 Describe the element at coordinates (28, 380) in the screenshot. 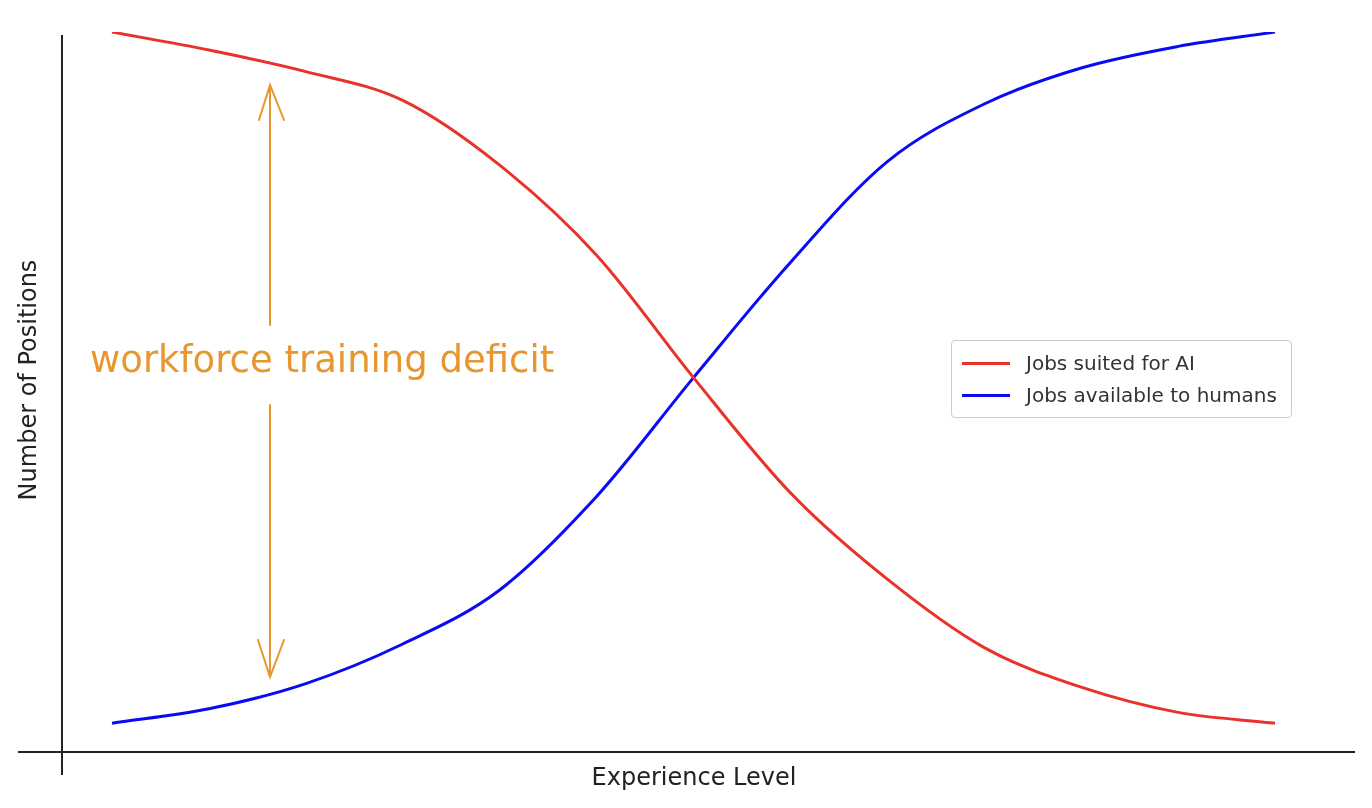

I see `y-axis-title: Number of Positions` at that location.